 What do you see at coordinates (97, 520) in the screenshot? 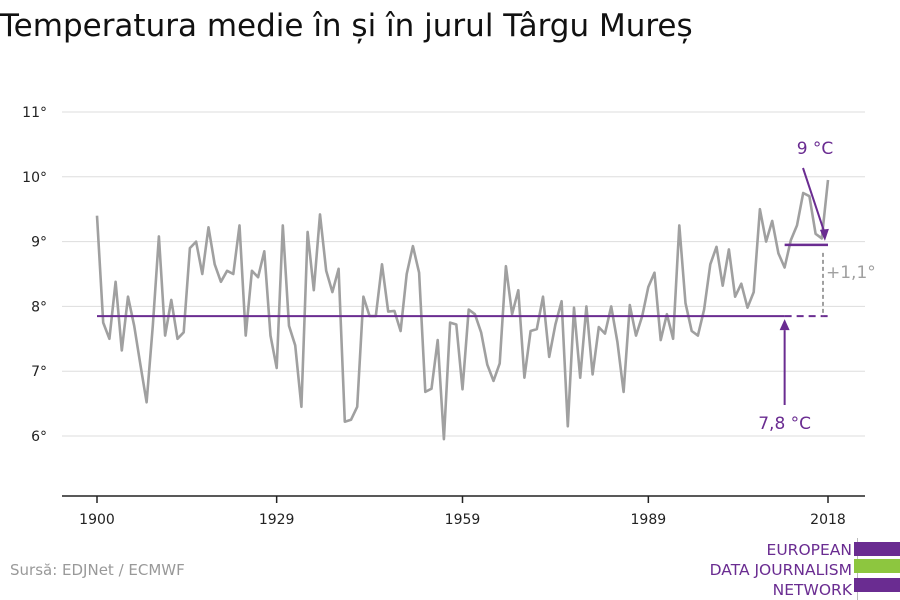
I see `x-tick-label: 1900` at bounding box center [97, 520].